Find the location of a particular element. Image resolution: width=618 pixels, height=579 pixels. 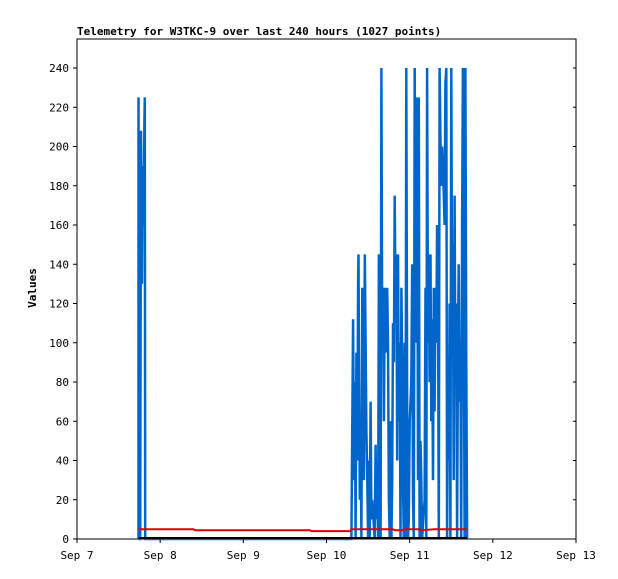

y-tick-label: 20 is located at coordinates (62, 500).